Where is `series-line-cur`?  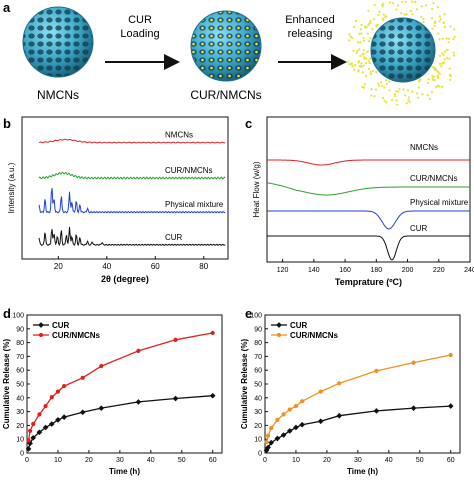
series-line-cur is located at coordinates (368, 248).